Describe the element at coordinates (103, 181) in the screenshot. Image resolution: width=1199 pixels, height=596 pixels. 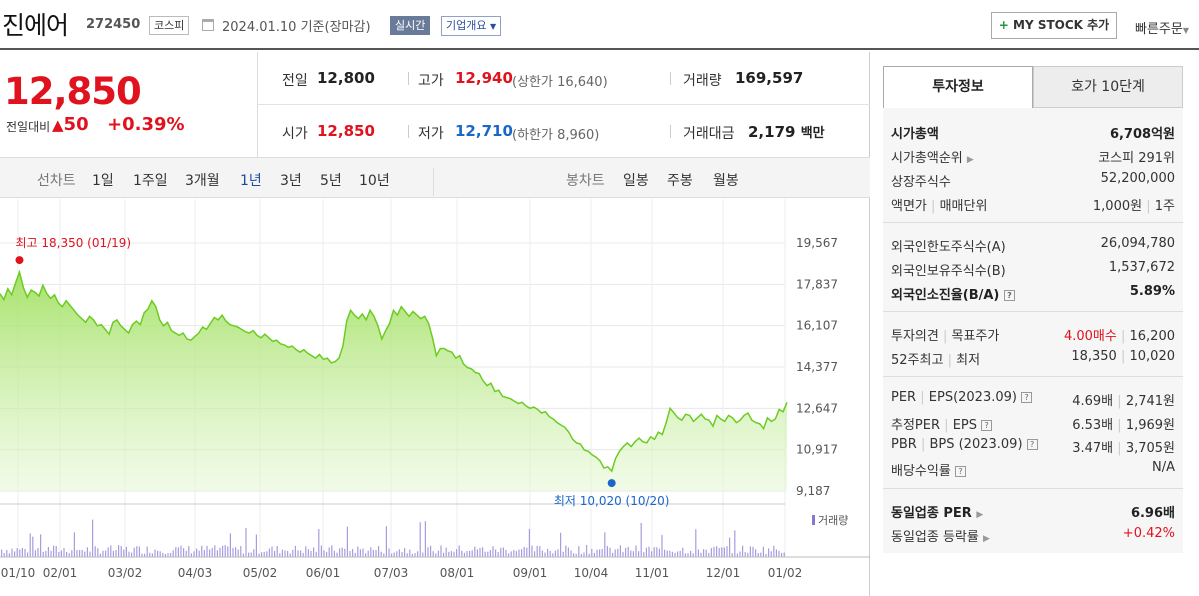
I see `period-1d: 1일` at that location.